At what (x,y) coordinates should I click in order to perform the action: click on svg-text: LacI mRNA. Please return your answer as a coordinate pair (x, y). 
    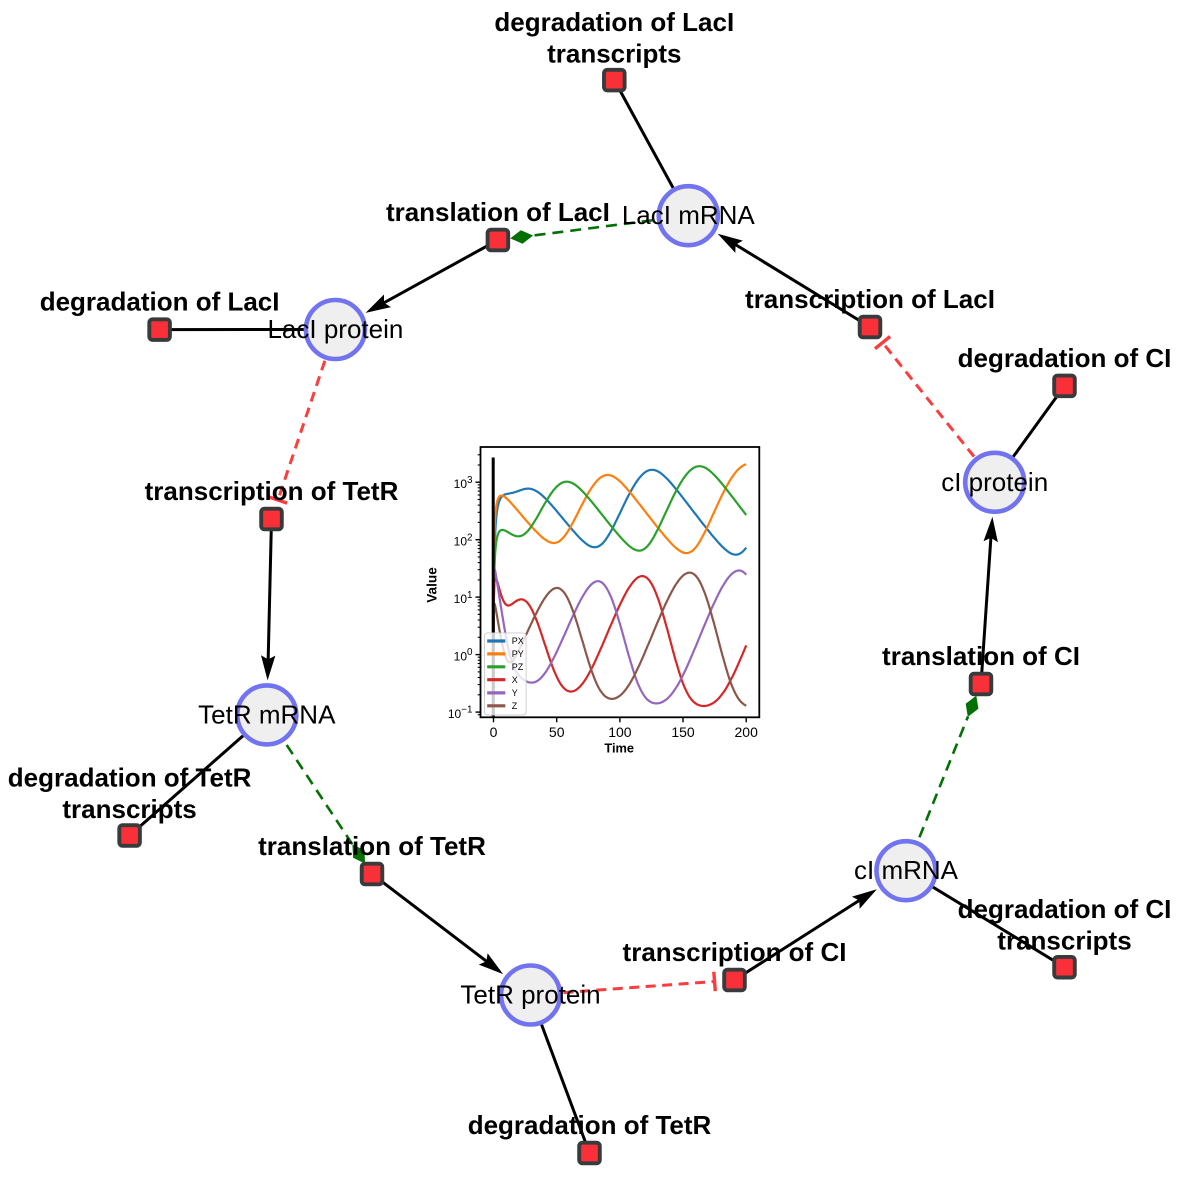
    Looking at the image, I should click on (689, 215).